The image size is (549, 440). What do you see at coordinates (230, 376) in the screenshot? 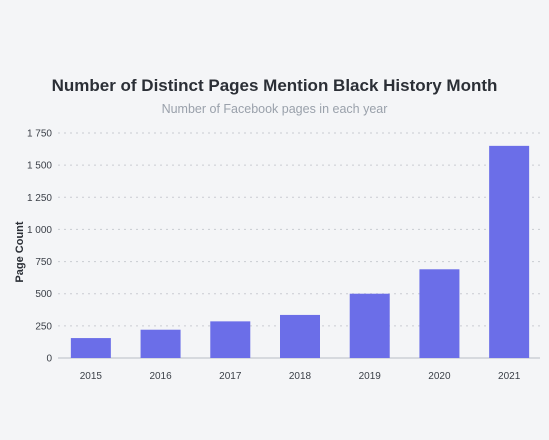
I see `x-tick-label: 2017` at bounding box center [230, 376].